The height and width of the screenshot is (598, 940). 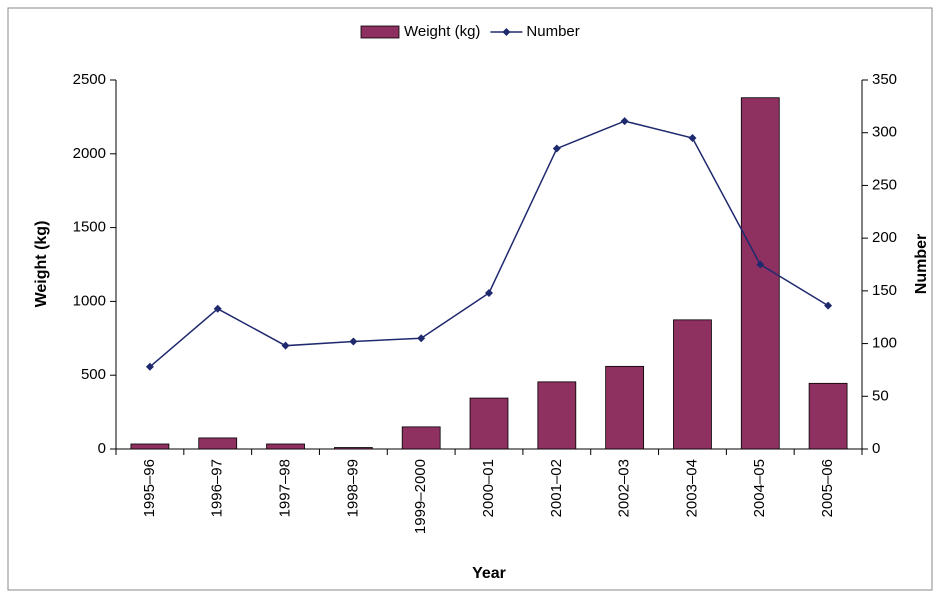 What do you see at coordinates (556, 488) in the screenshot?
I see `x-tick-label: 2001–02` at bounding box center [556, 488].